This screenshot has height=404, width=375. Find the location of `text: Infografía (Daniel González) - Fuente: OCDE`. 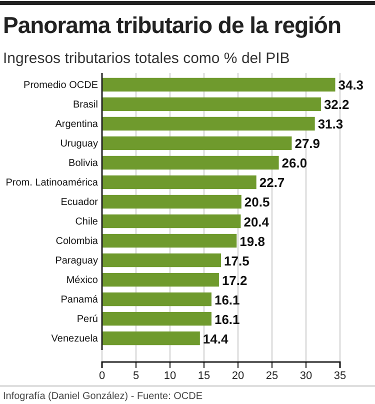

text: Infografía (Daniel González) - Fuente: OCDE is located at coordinates (103, 396).